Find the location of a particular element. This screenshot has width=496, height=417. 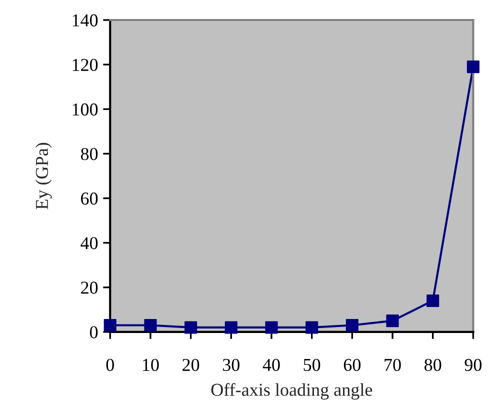

x-tick-label: 40 is located at coordinates (271, 365).